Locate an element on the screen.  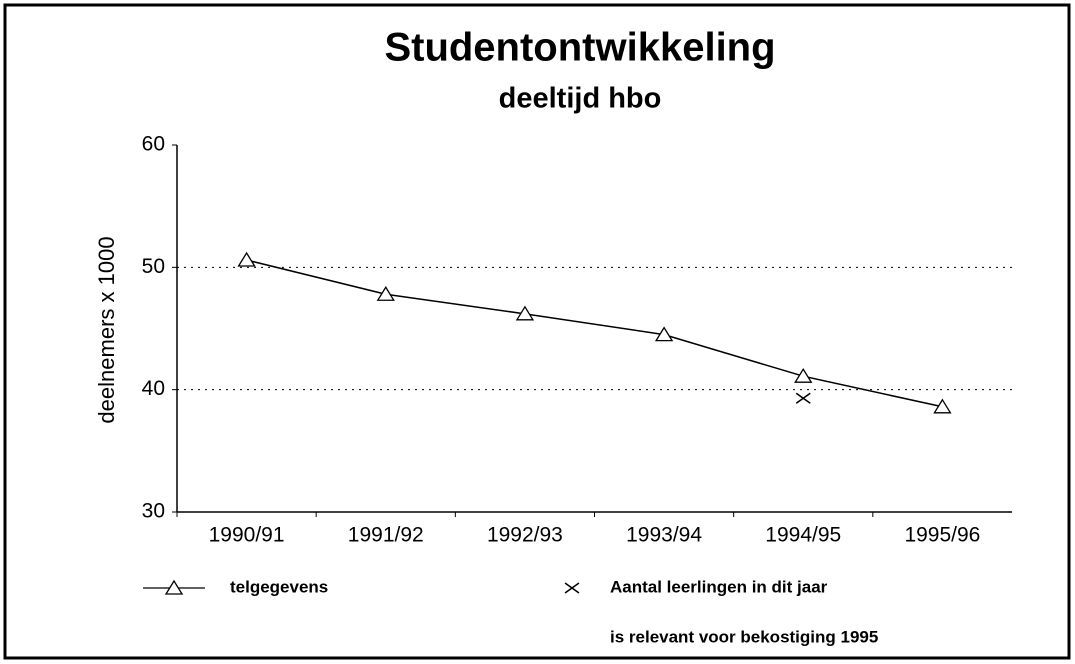
legend-note: is relevant voor bekostiging 1995 is located at coordinates (744, 636).